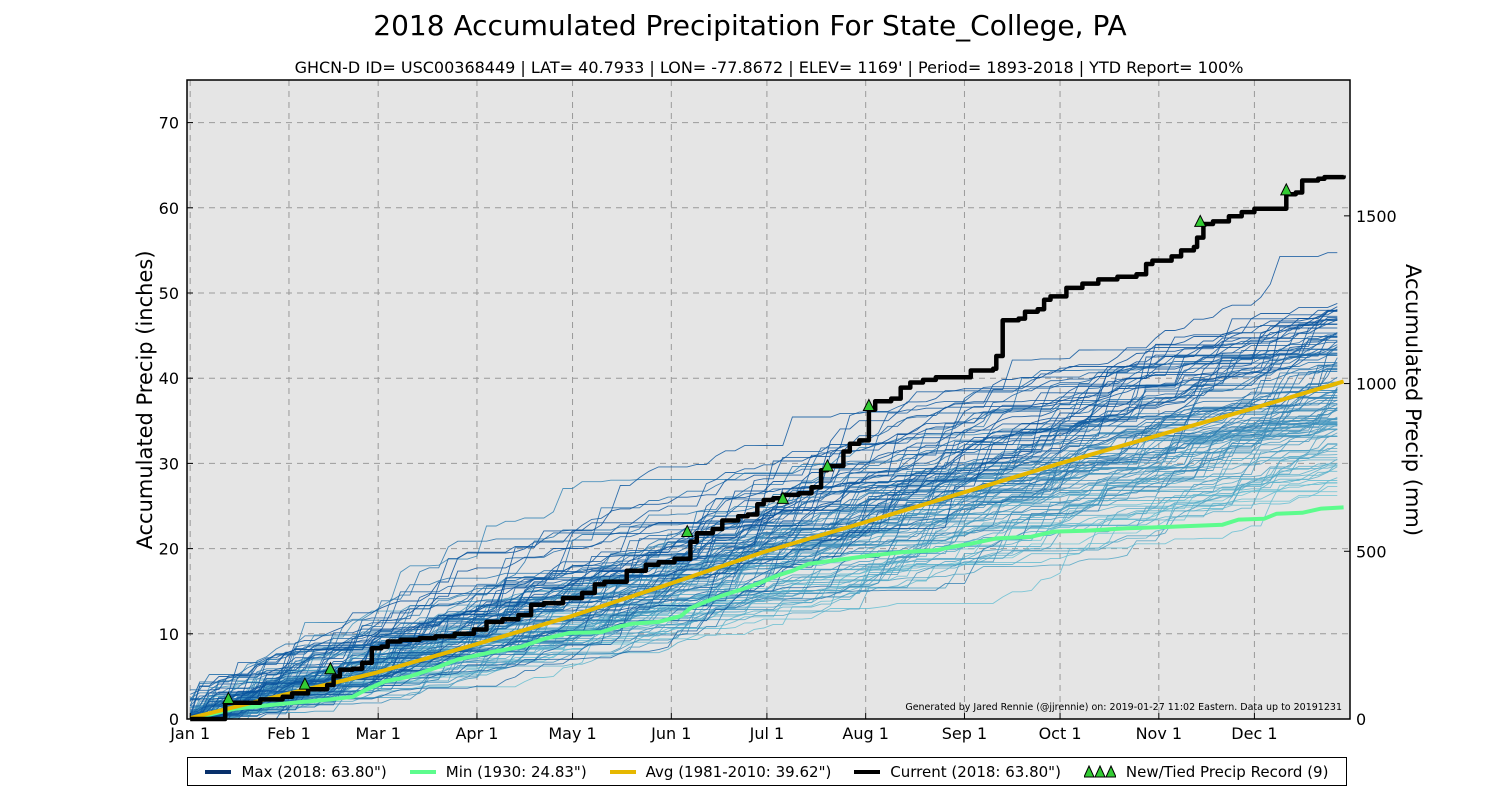  Describe the element at coordinates (145, 399) in the screenshot. I see `y-axis-label-left: Accumulated Precip (inches)` at that location.